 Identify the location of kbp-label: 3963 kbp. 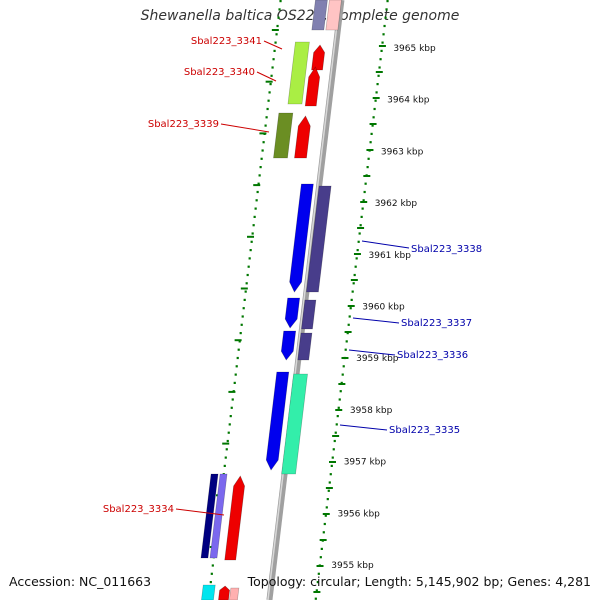
(402, 152).